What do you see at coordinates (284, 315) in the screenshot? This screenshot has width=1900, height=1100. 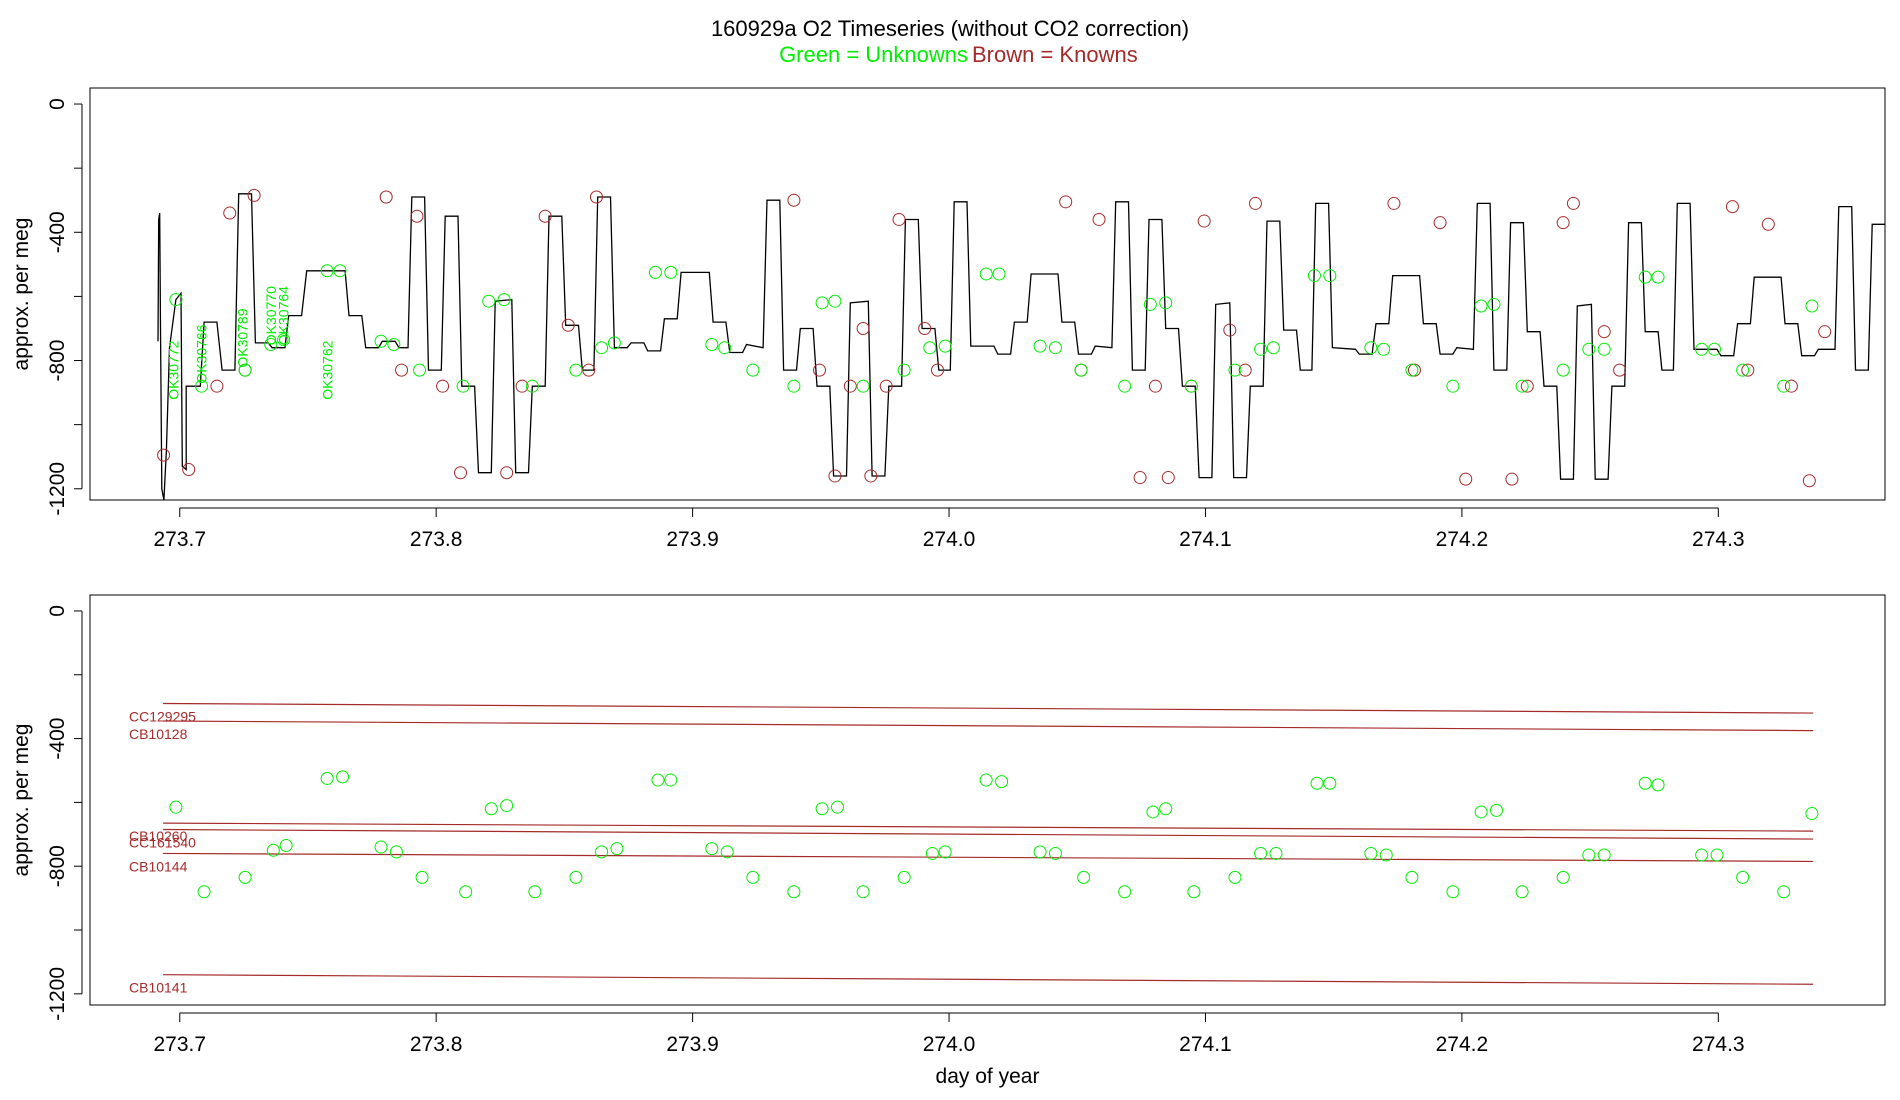 I see `top-sample-annotation: OK30764` at bounding box center [284, 315].